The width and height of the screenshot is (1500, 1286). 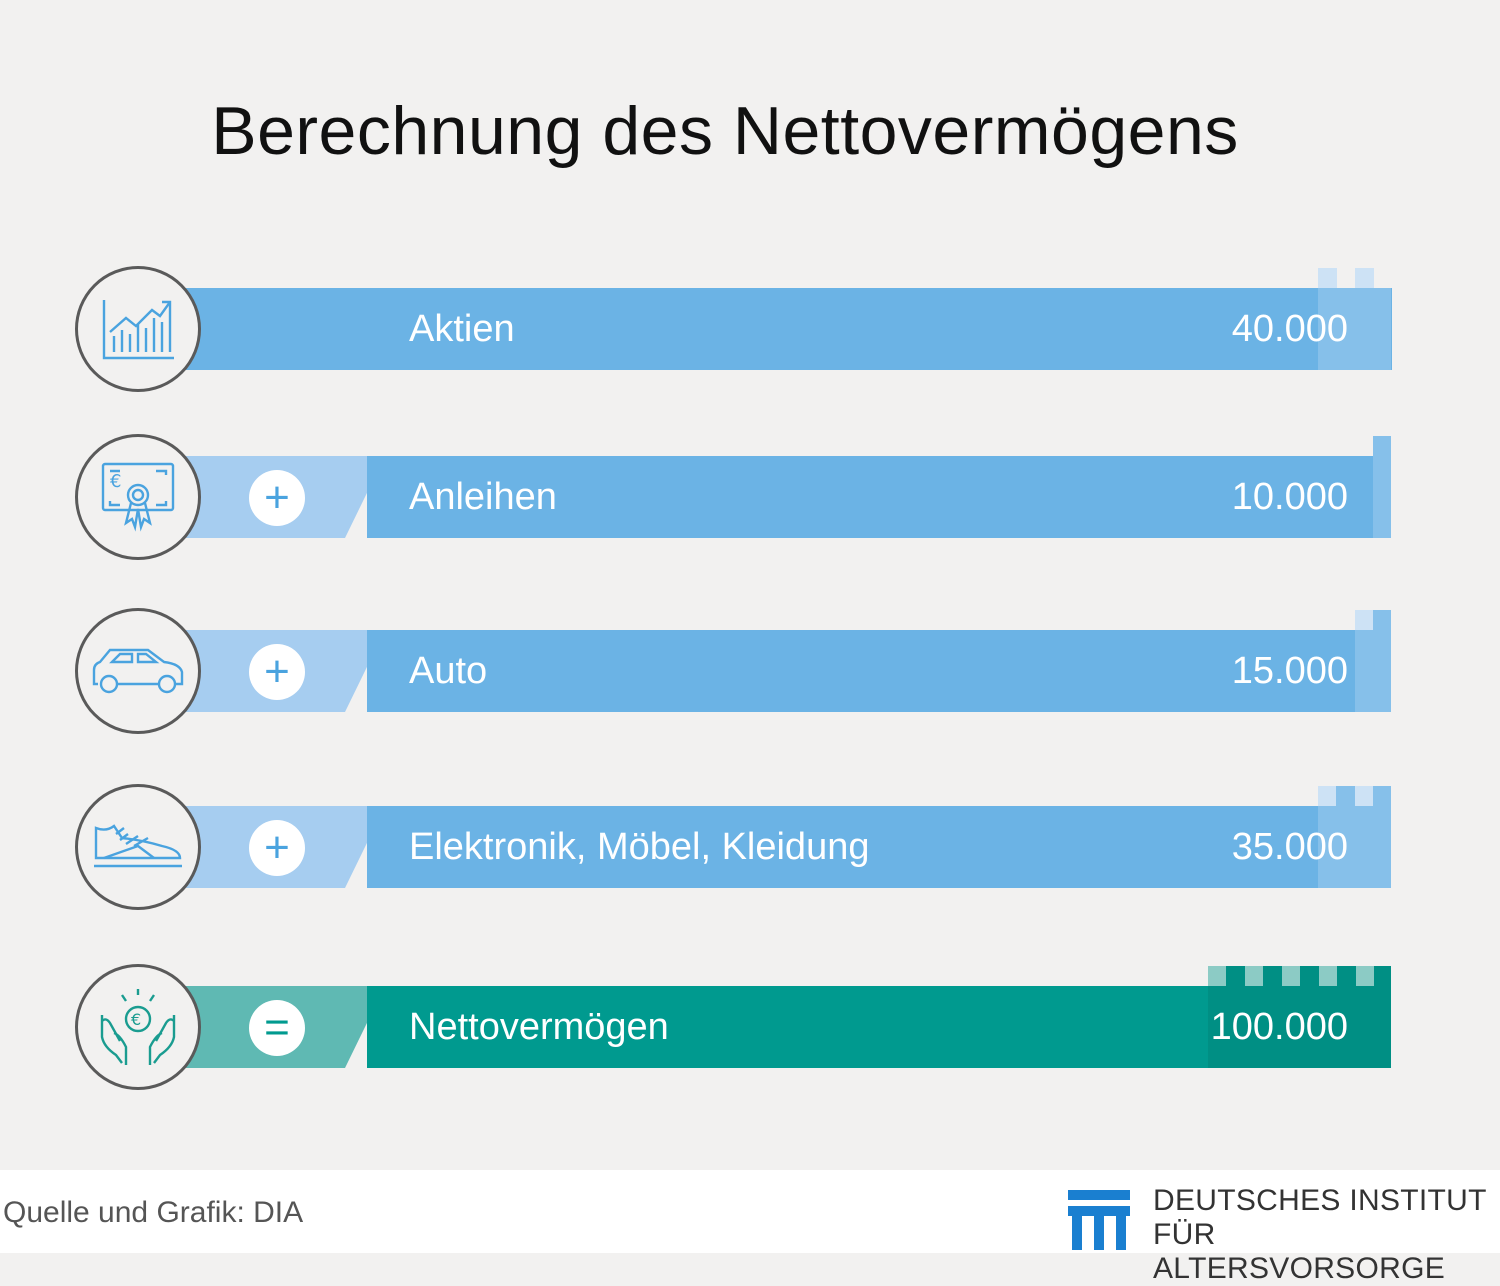 What do you see at coordinates (1279, 1027) in the screenshot?
I see `row-value: 100.000` at bounding box center [1279, 1027].